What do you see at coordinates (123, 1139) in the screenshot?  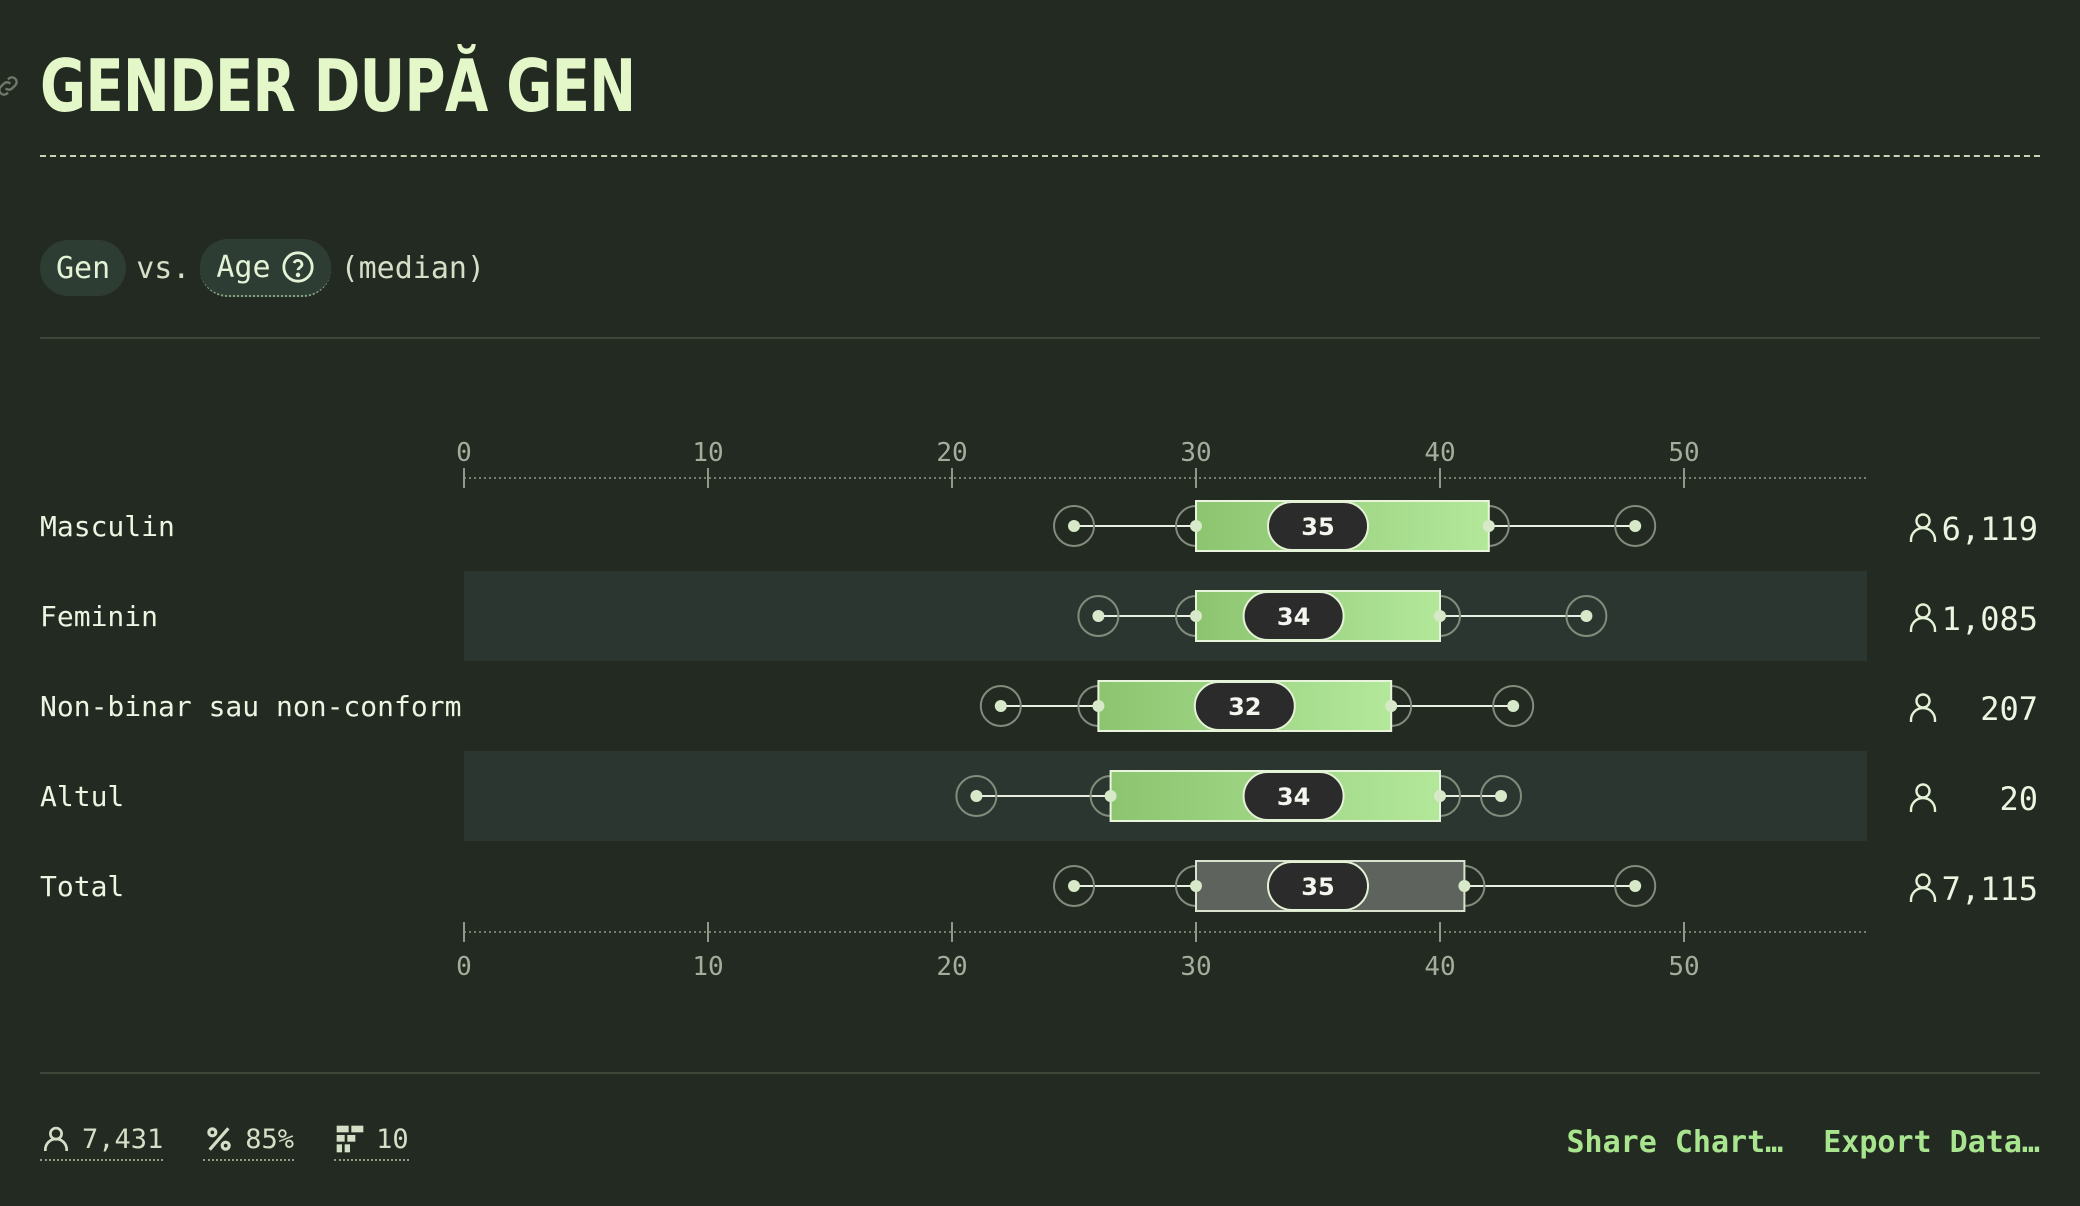 I see `respondents-value: 7,431` at bounding box center [123, 1139].